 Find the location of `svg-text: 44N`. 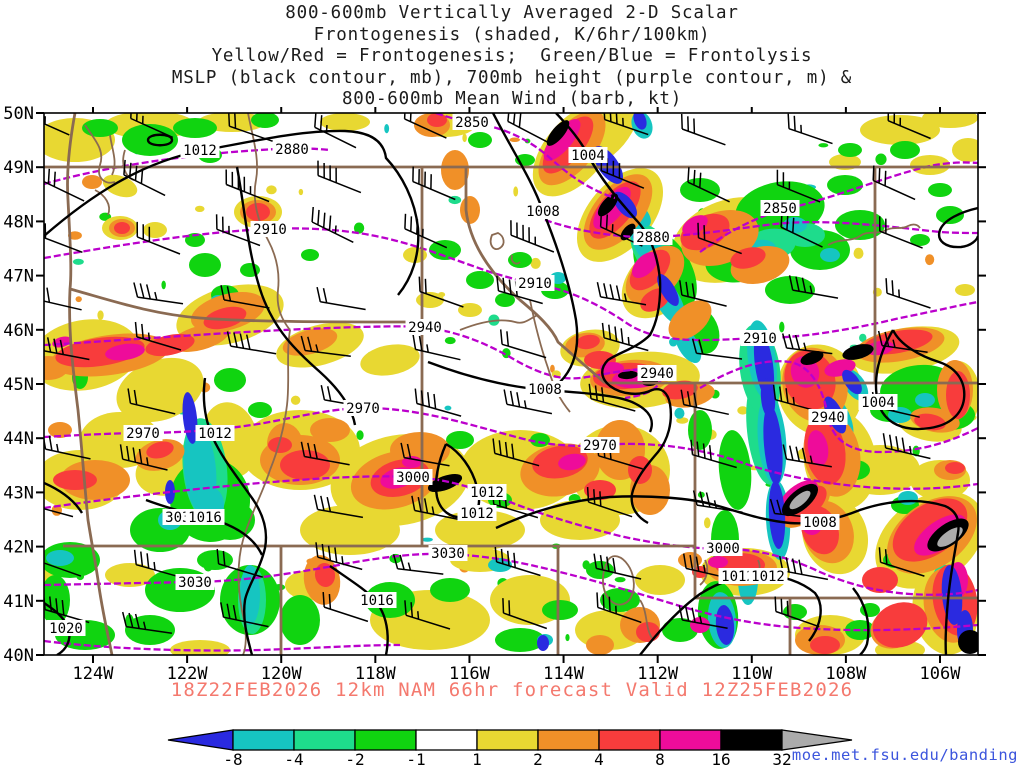

svg-text: 44N is located at coordinates (18, 439).